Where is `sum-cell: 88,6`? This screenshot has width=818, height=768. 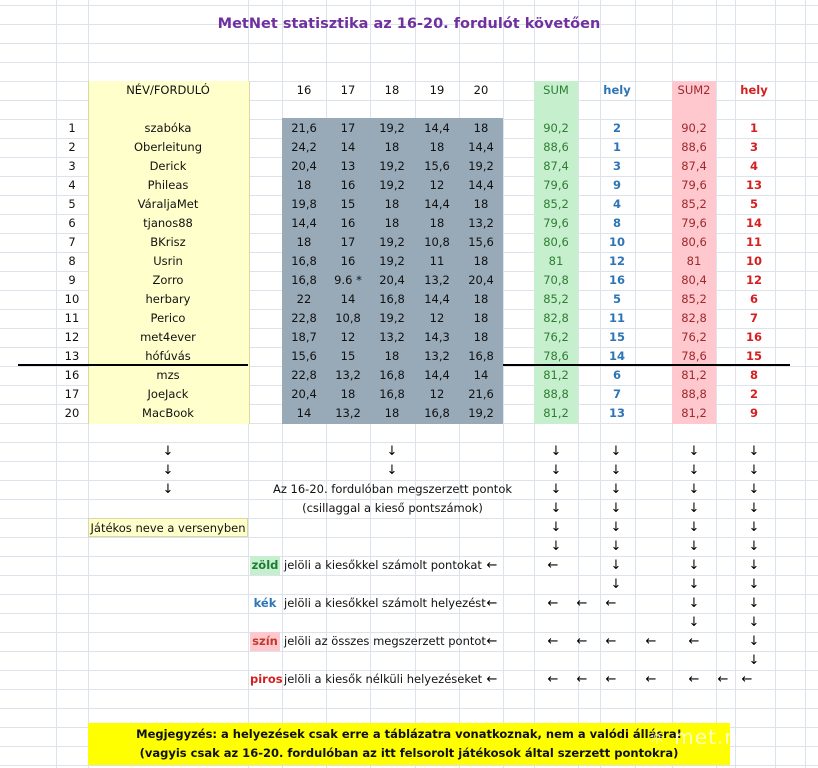 sum-cell: 88,6 is located at coordinates (556, 147).